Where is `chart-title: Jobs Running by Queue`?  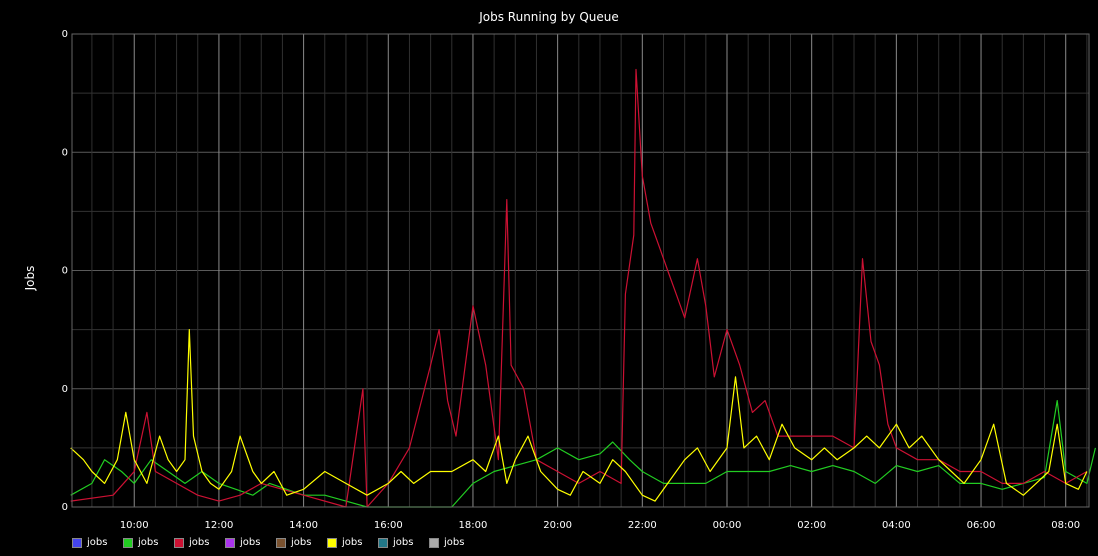
chart-title: Jobs Running by Queue is located at coordinates (548, 17).